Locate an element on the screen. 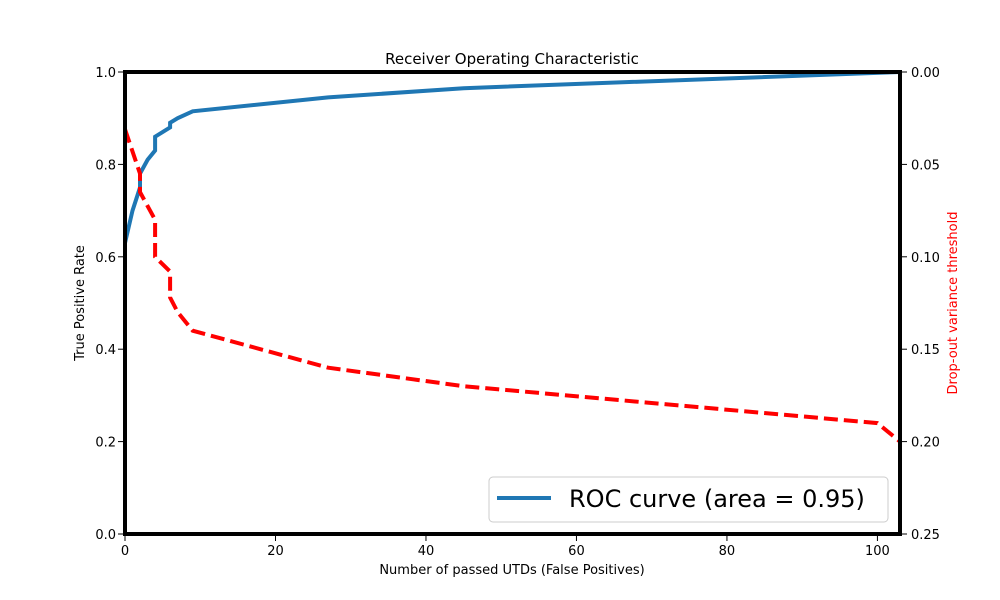  legend: ROC curve (area = 0.95) is located at coordinates (688, 499).